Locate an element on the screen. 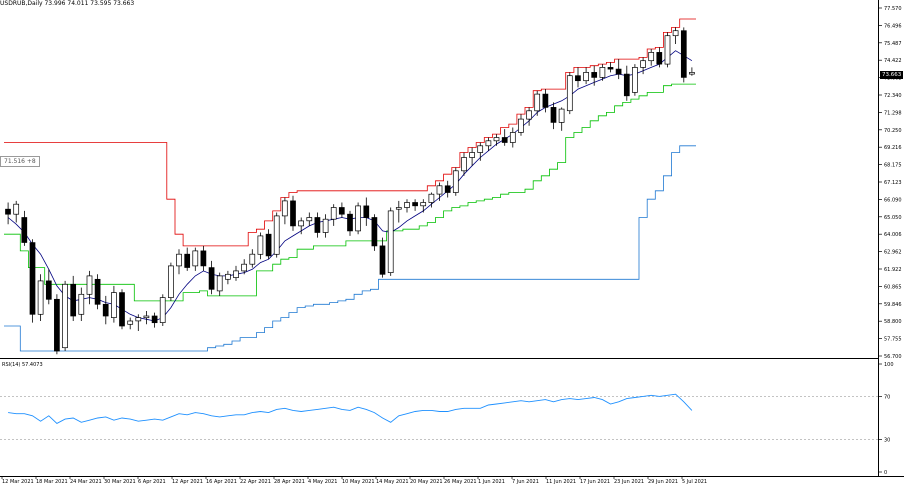 Image resolution: width=904 pixels, height=488 pixels. date-axis-label: 24 Mar 2021 is located at coordinates (86, 481).